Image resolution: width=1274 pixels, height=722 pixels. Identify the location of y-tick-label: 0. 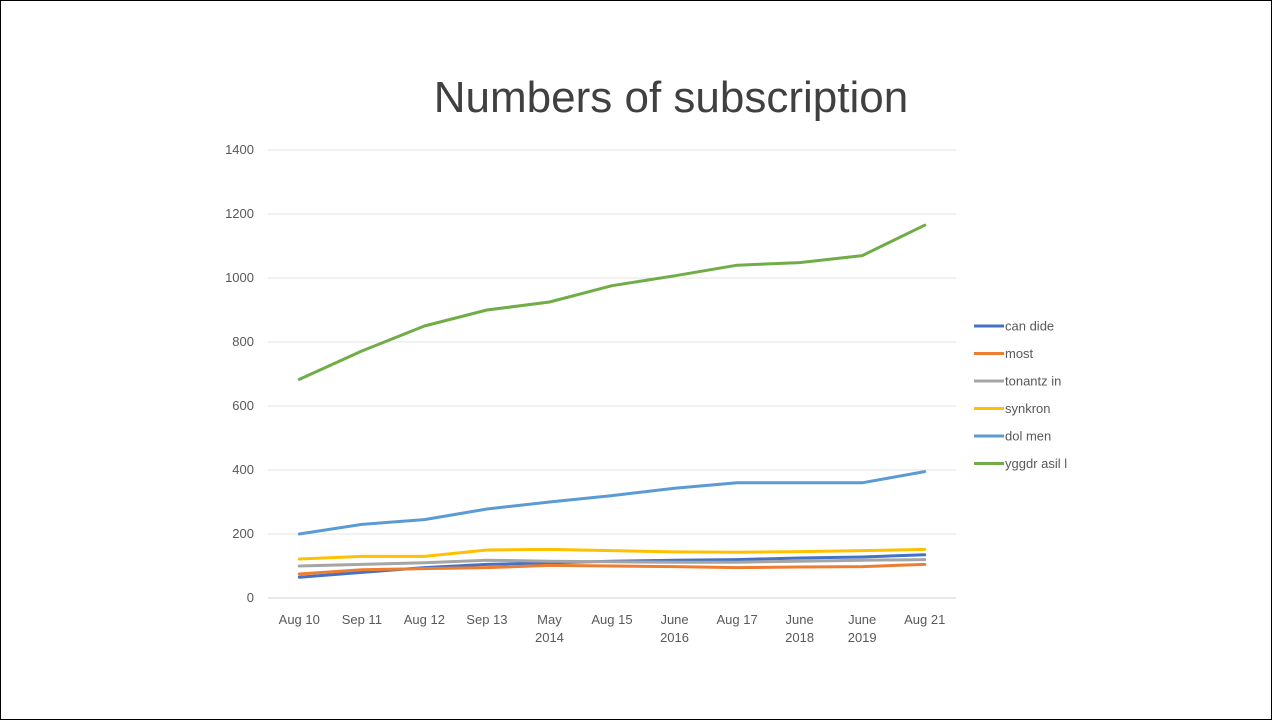
(250, 597).